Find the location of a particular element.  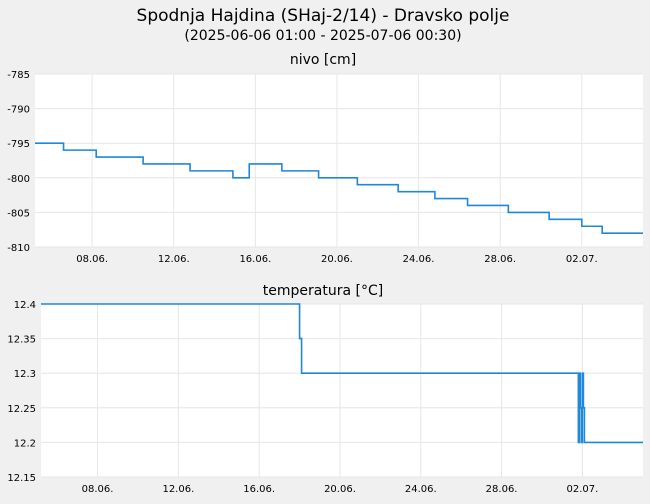

y-tick-label: 12.35 is located at coordinates (21, 340).